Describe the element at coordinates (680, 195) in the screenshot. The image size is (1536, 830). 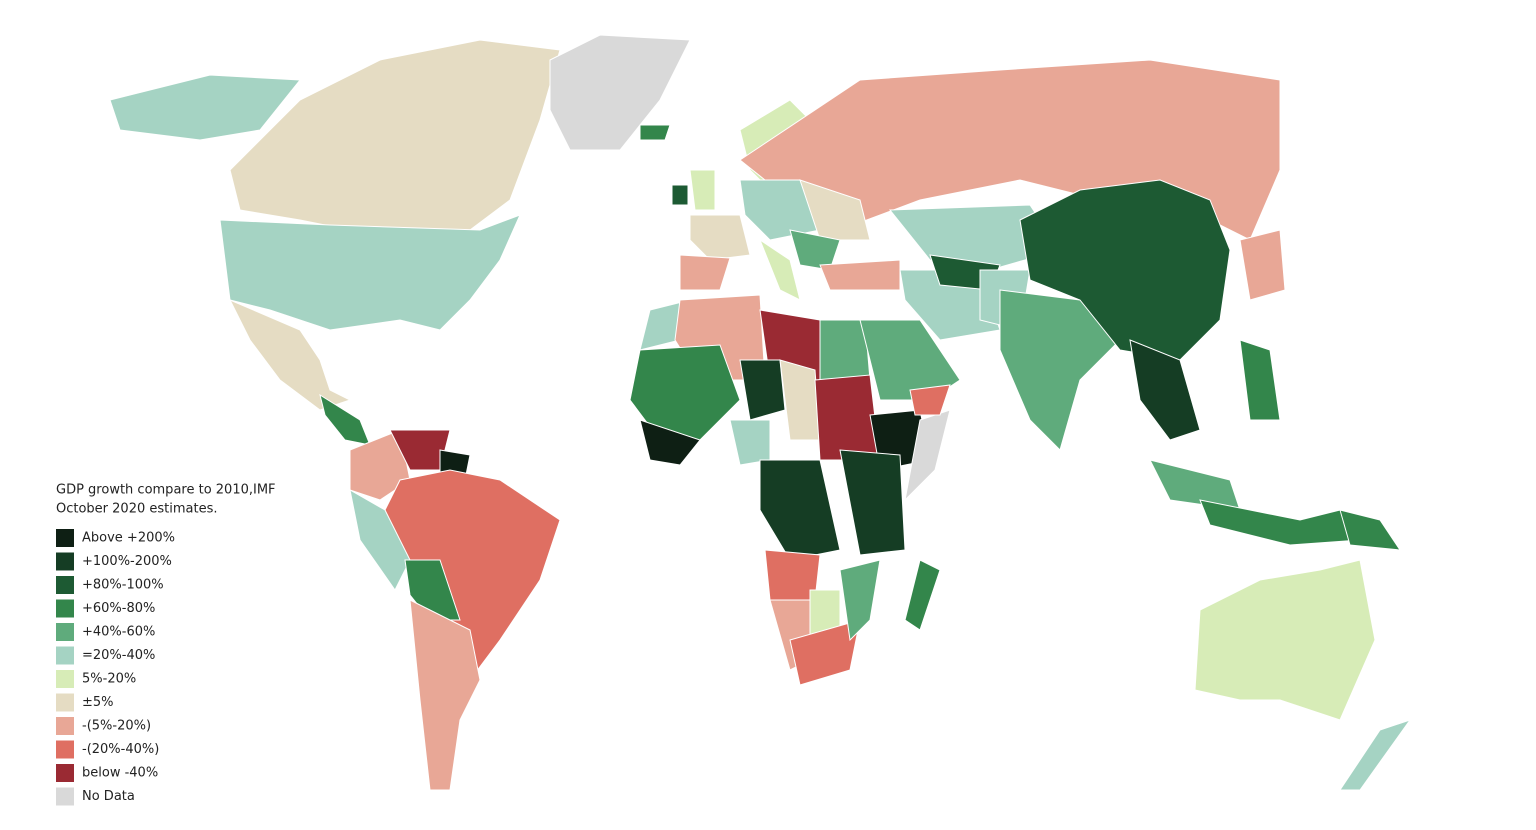
I see `ireland` at that location.